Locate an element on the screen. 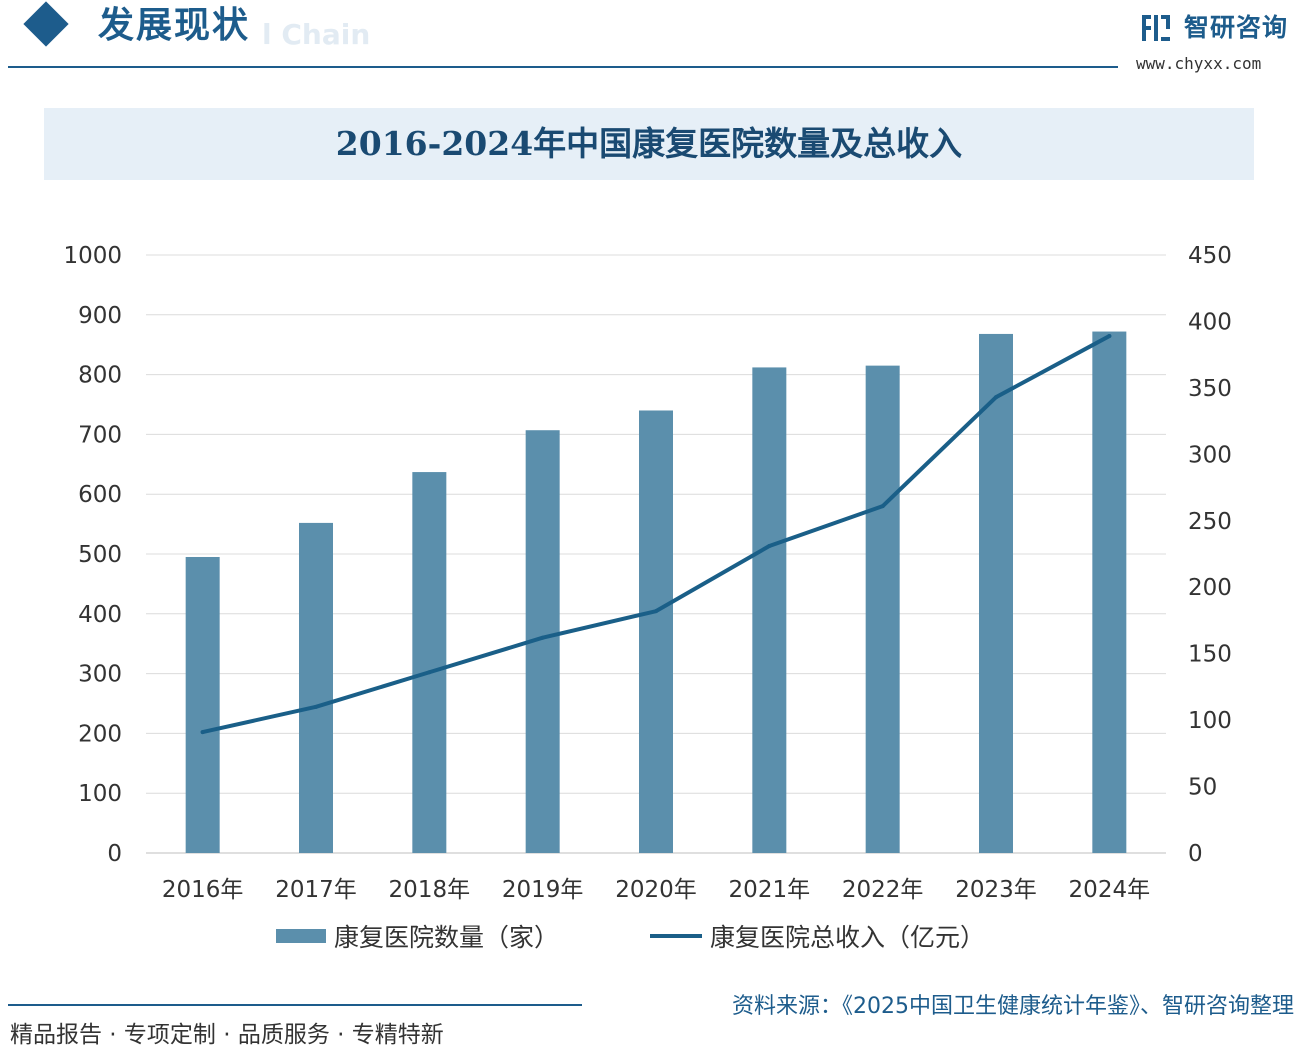  chart-title: 2016-2024年中国康复医院数量及总收入 is located at coordinates (649, 143).